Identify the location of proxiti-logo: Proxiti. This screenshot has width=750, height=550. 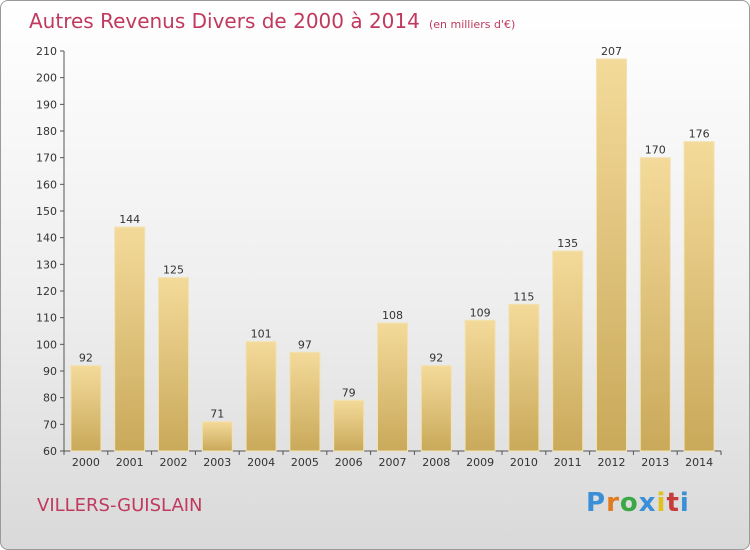
(638, 503).